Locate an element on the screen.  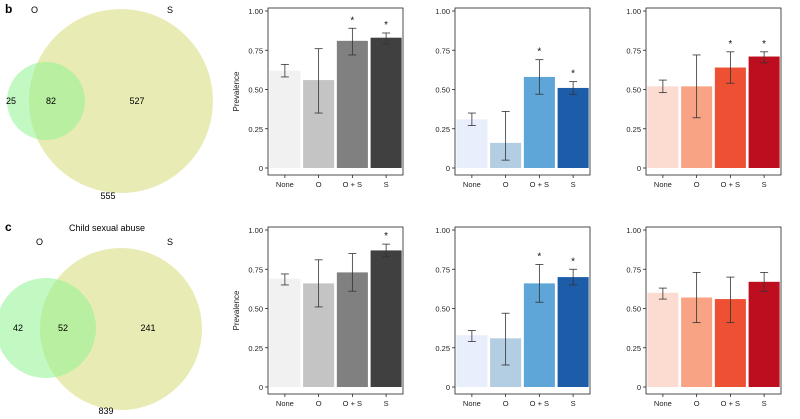
venn-c-count-overlap: 52 is located at coordinates (63, 328).